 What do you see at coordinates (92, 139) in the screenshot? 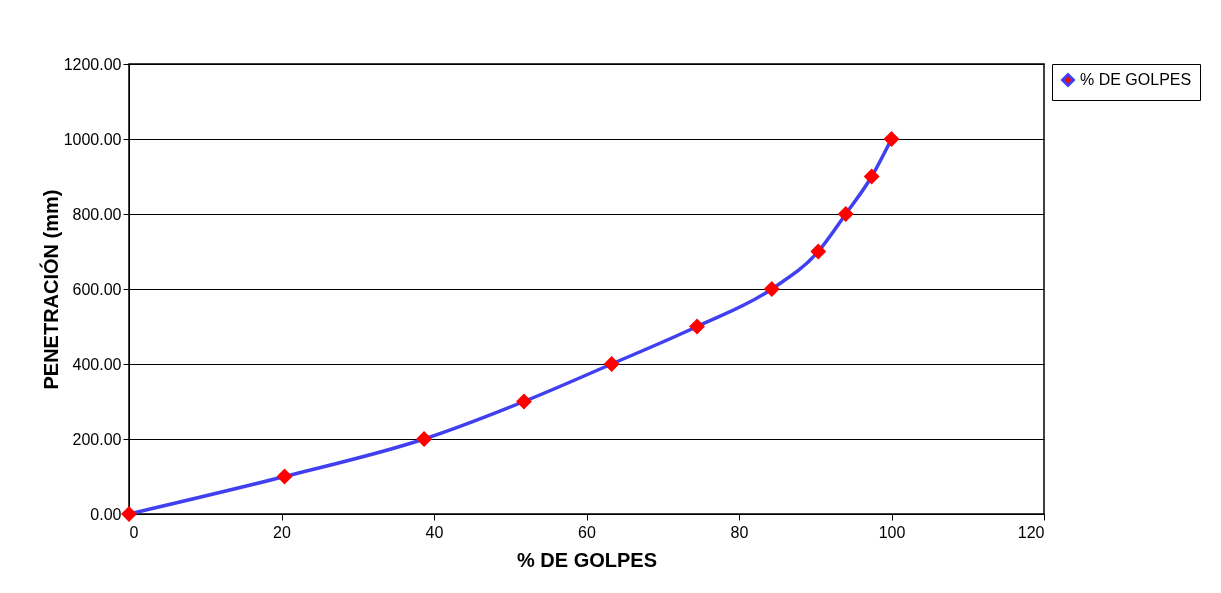
I see `y-tick-label: 1000.00` at bounding box center [92, 139].